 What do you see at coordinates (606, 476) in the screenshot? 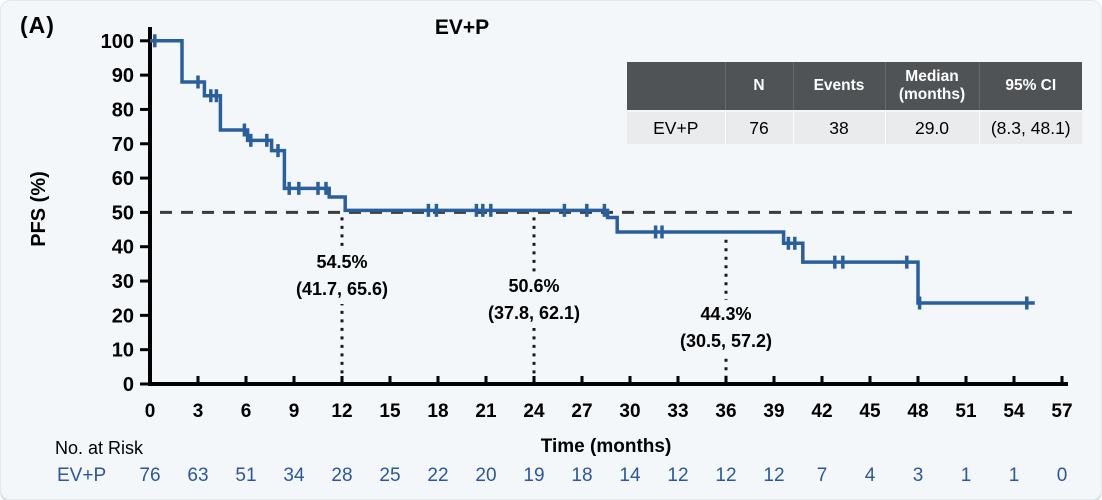
I see `number-at-risk-row: 76 63 51 34 28 25 22 20 19 18 14 12 12 12 7 4 3 1 1 0` at bounding box center [606, 476].